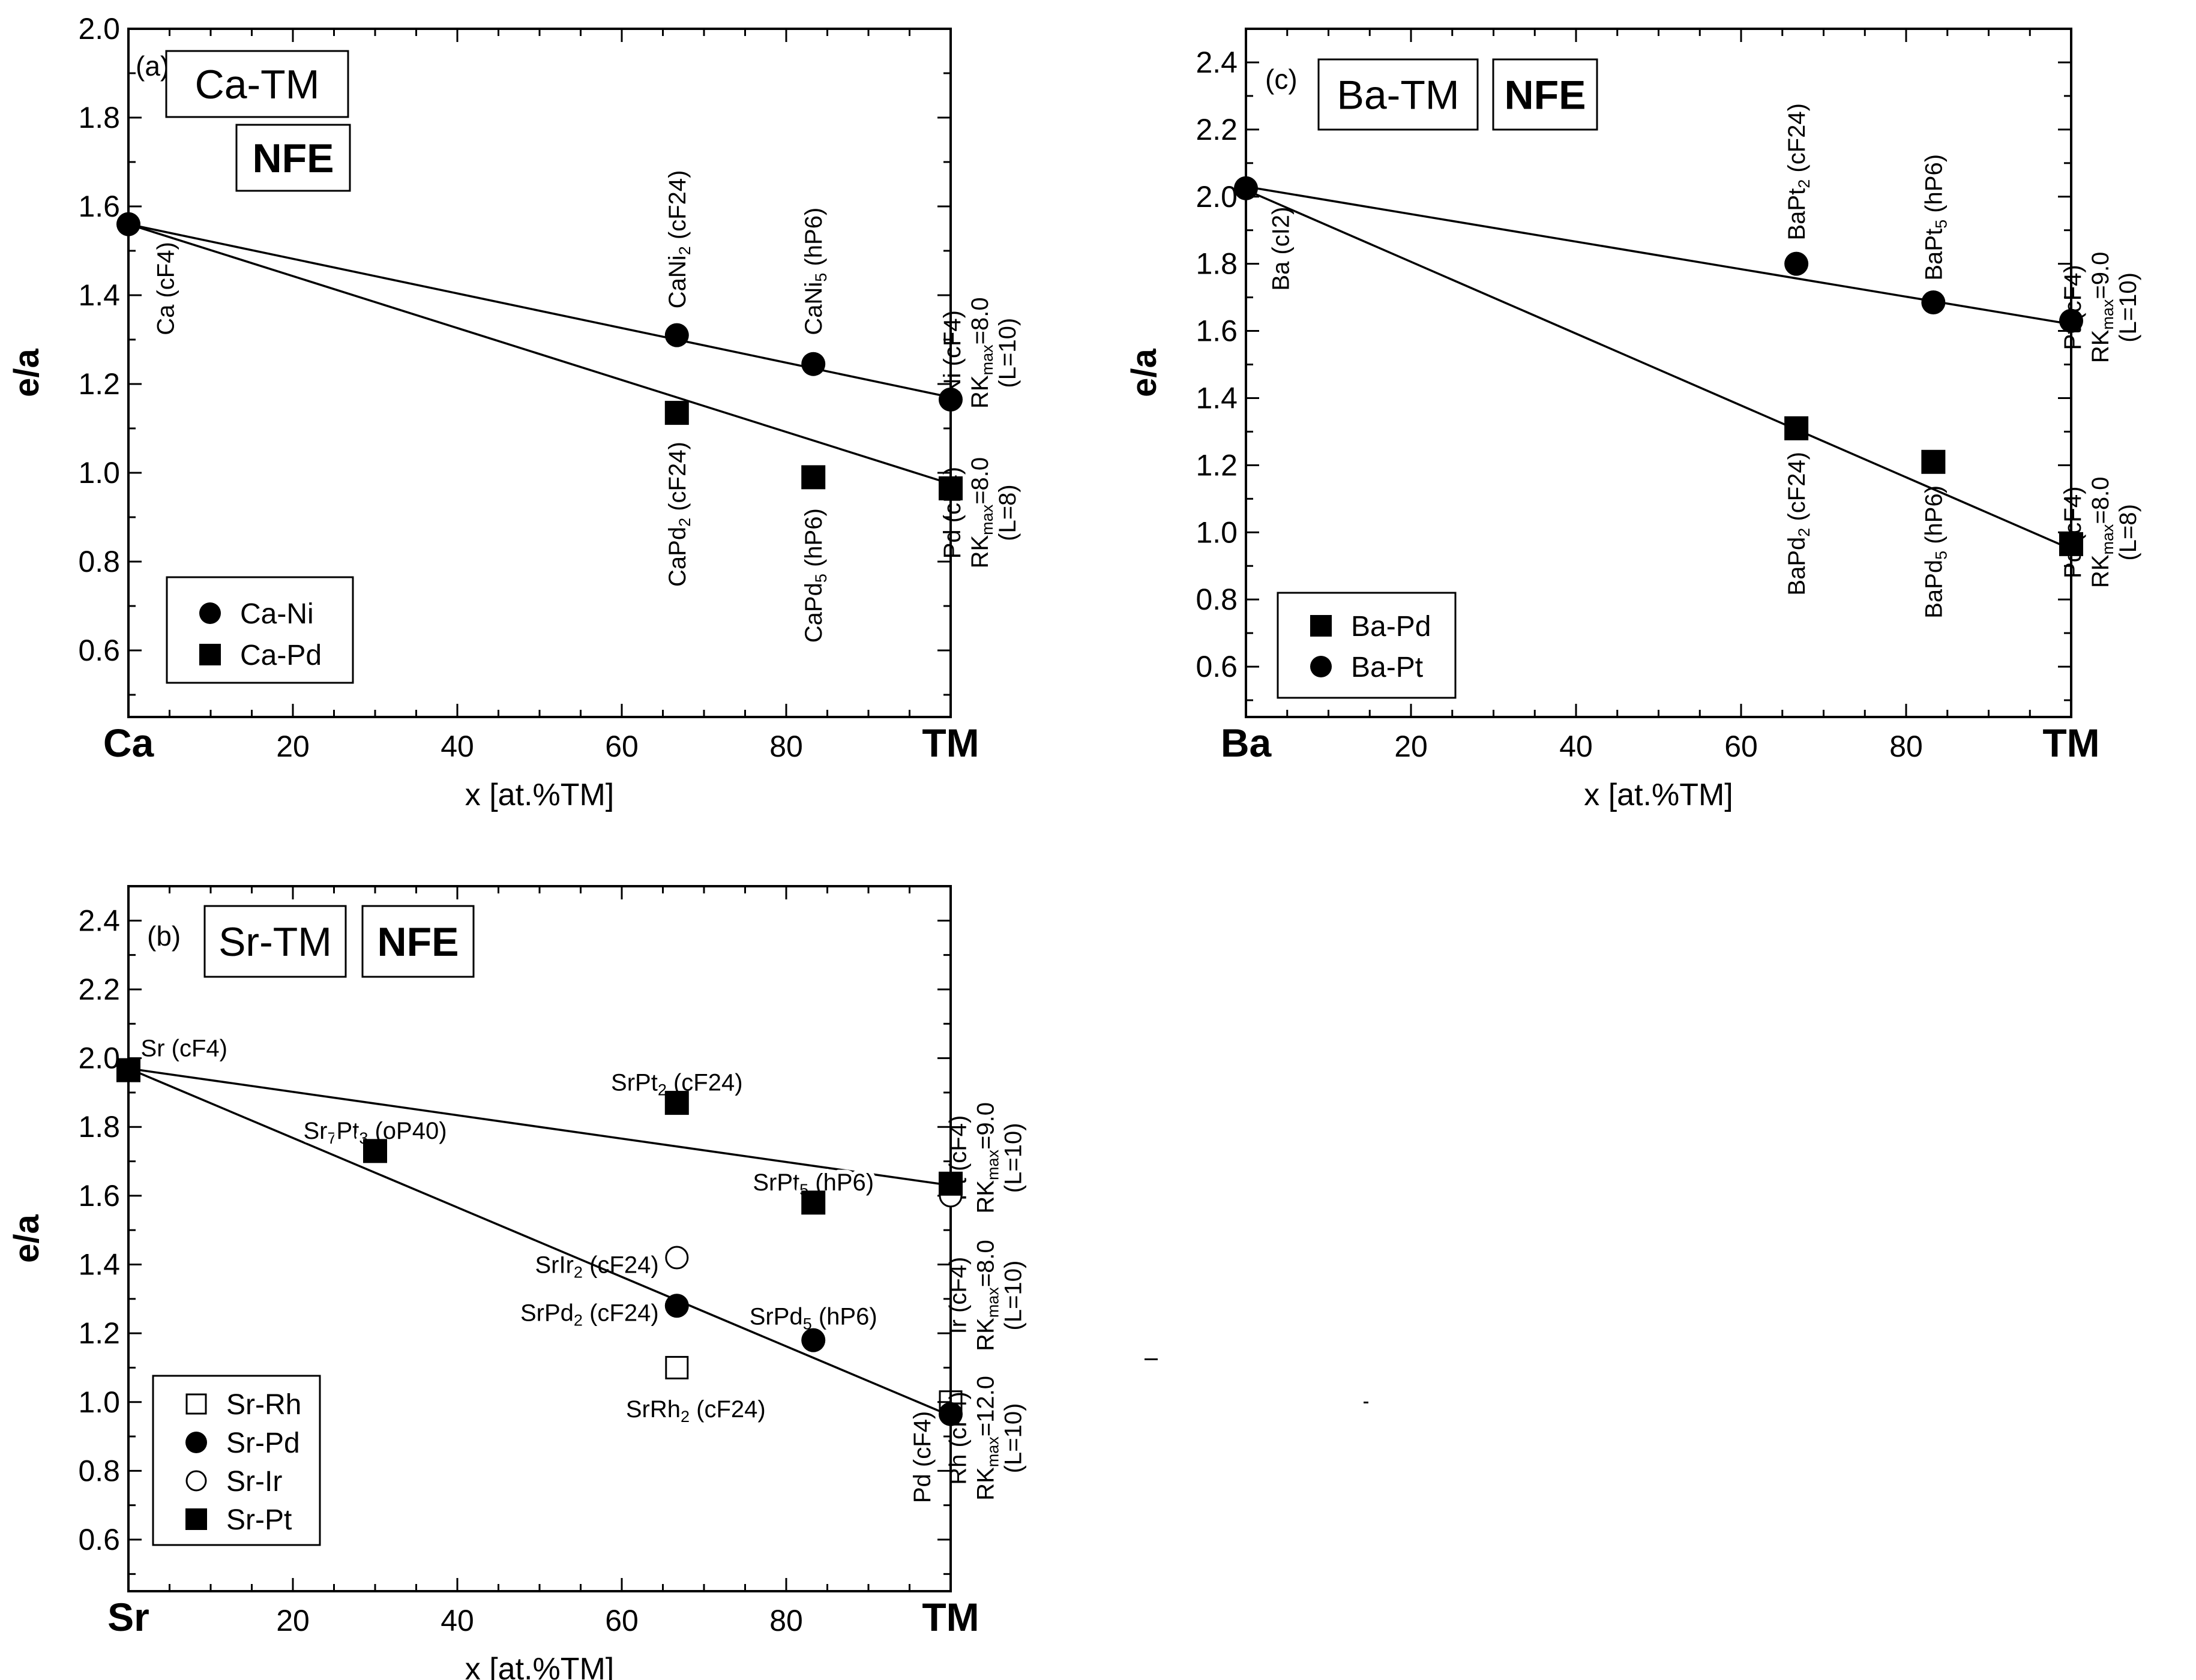 The width and height of the screenshot is (2196, 1680). Describe the element at coordinates (986, 1406) in the screenshot. I see `annotation-text: =12.0` at that location.